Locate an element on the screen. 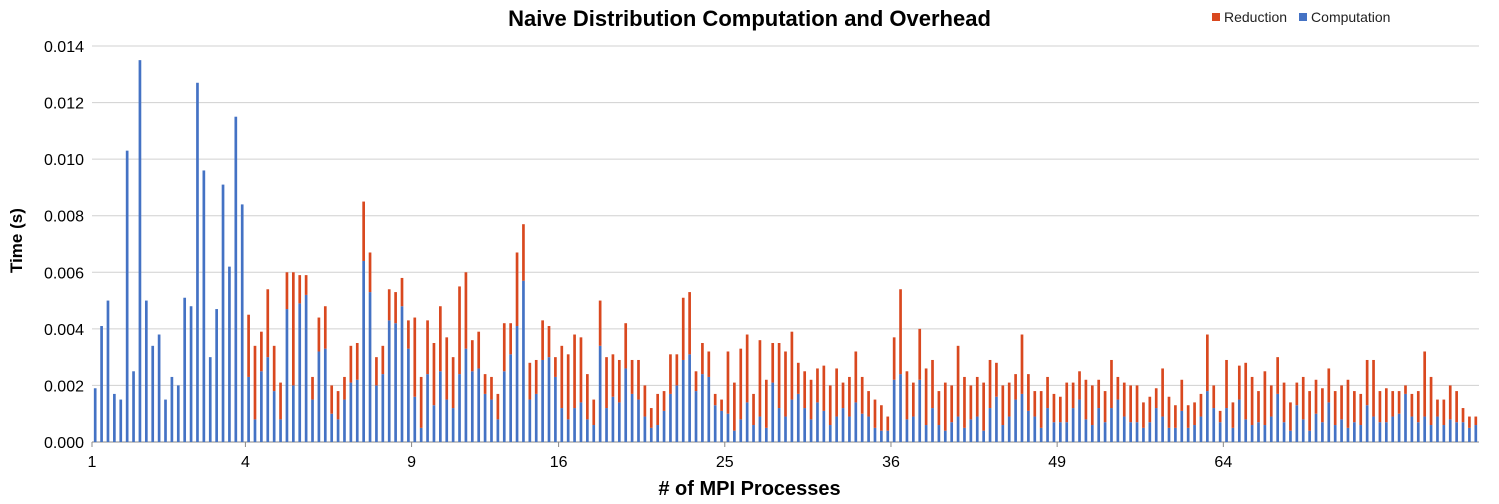  x-tick-label: 16 is located at coordinates (559, 462).